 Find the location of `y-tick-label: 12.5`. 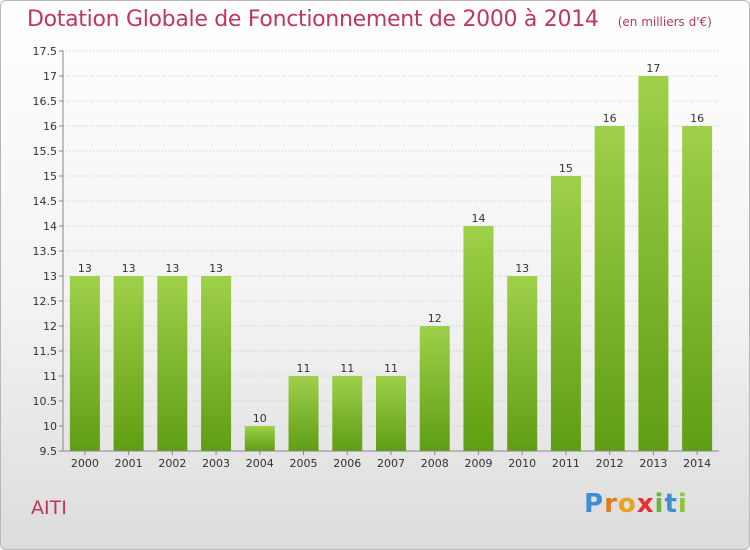

y-tick-label: 12.5 is located at coordinates (45, 301).